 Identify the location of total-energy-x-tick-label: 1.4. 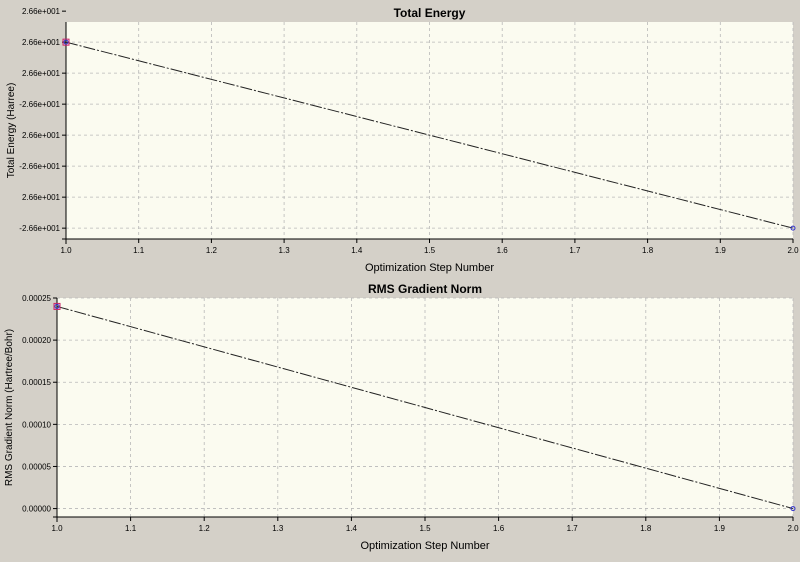
(357, 250).